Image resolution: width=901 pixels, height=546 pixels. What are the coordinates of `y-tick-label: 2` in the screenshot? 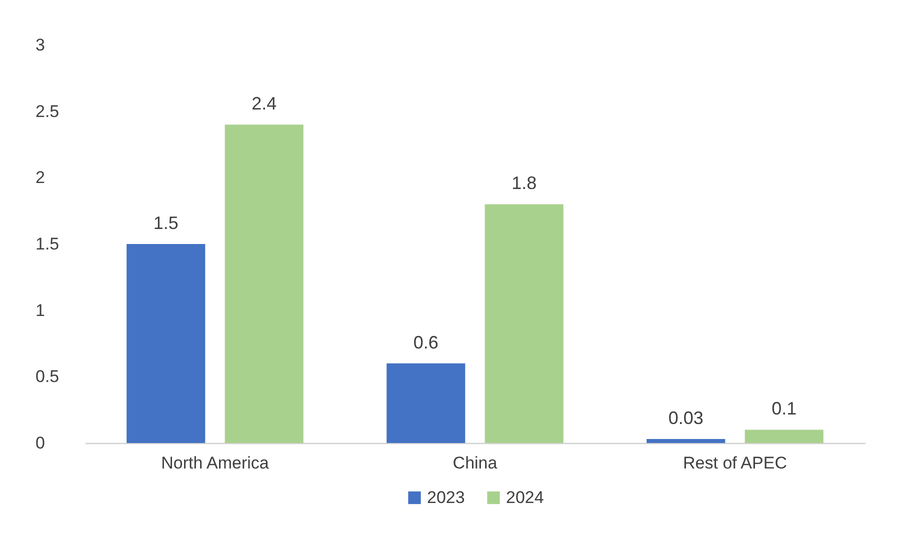 It's located at (40, 178).